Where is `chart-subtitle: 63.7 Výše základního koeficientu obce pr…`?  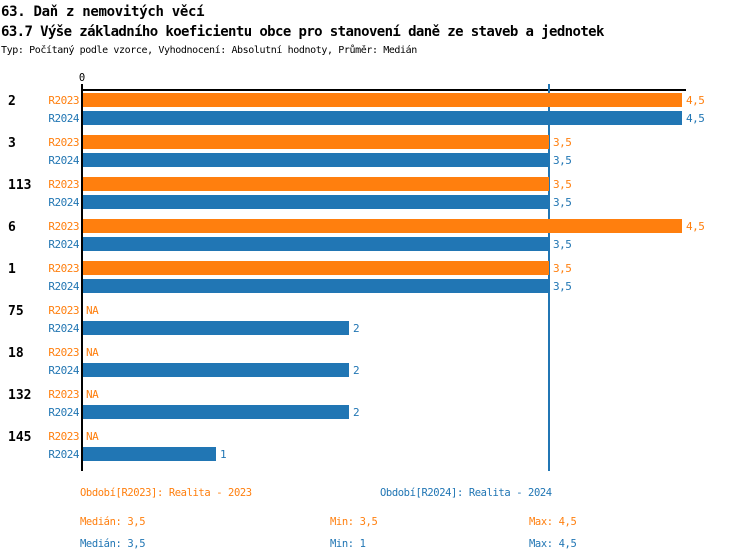 chart-subtitle: 63.7 Výše základního koeficientu obce pr… is located at coordinates (302, 32).